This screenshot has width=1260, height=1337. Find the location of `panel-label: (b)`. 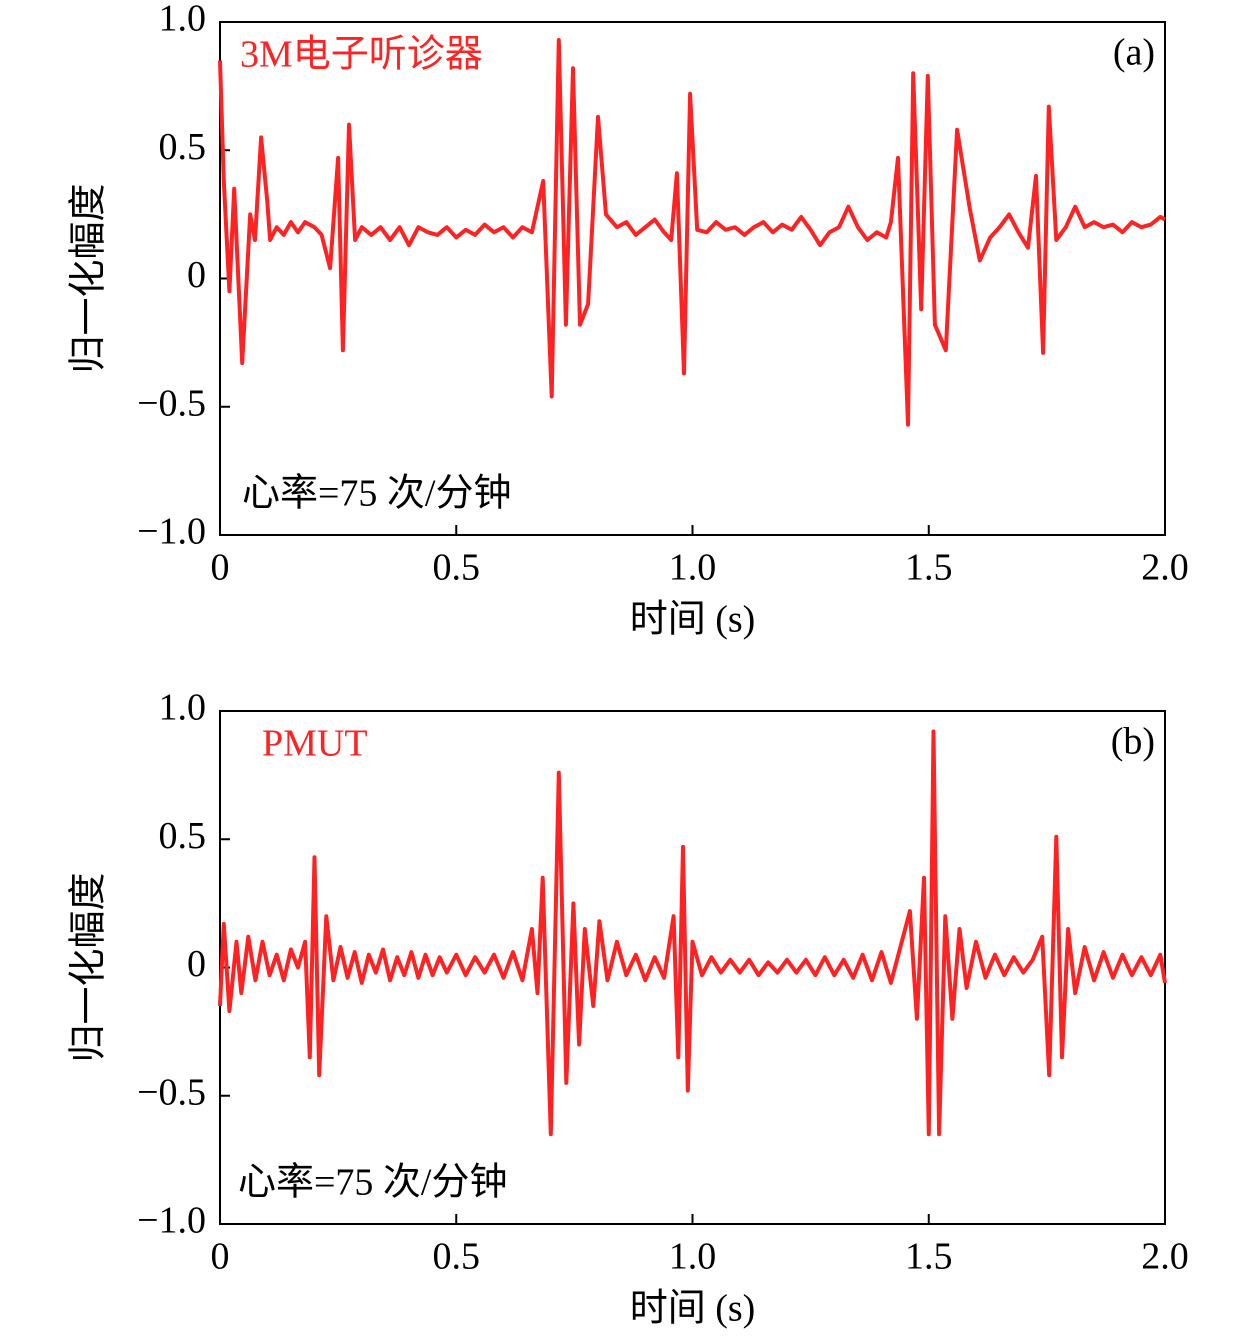

panel-label: (b) is located at coordinates (1133, 742).